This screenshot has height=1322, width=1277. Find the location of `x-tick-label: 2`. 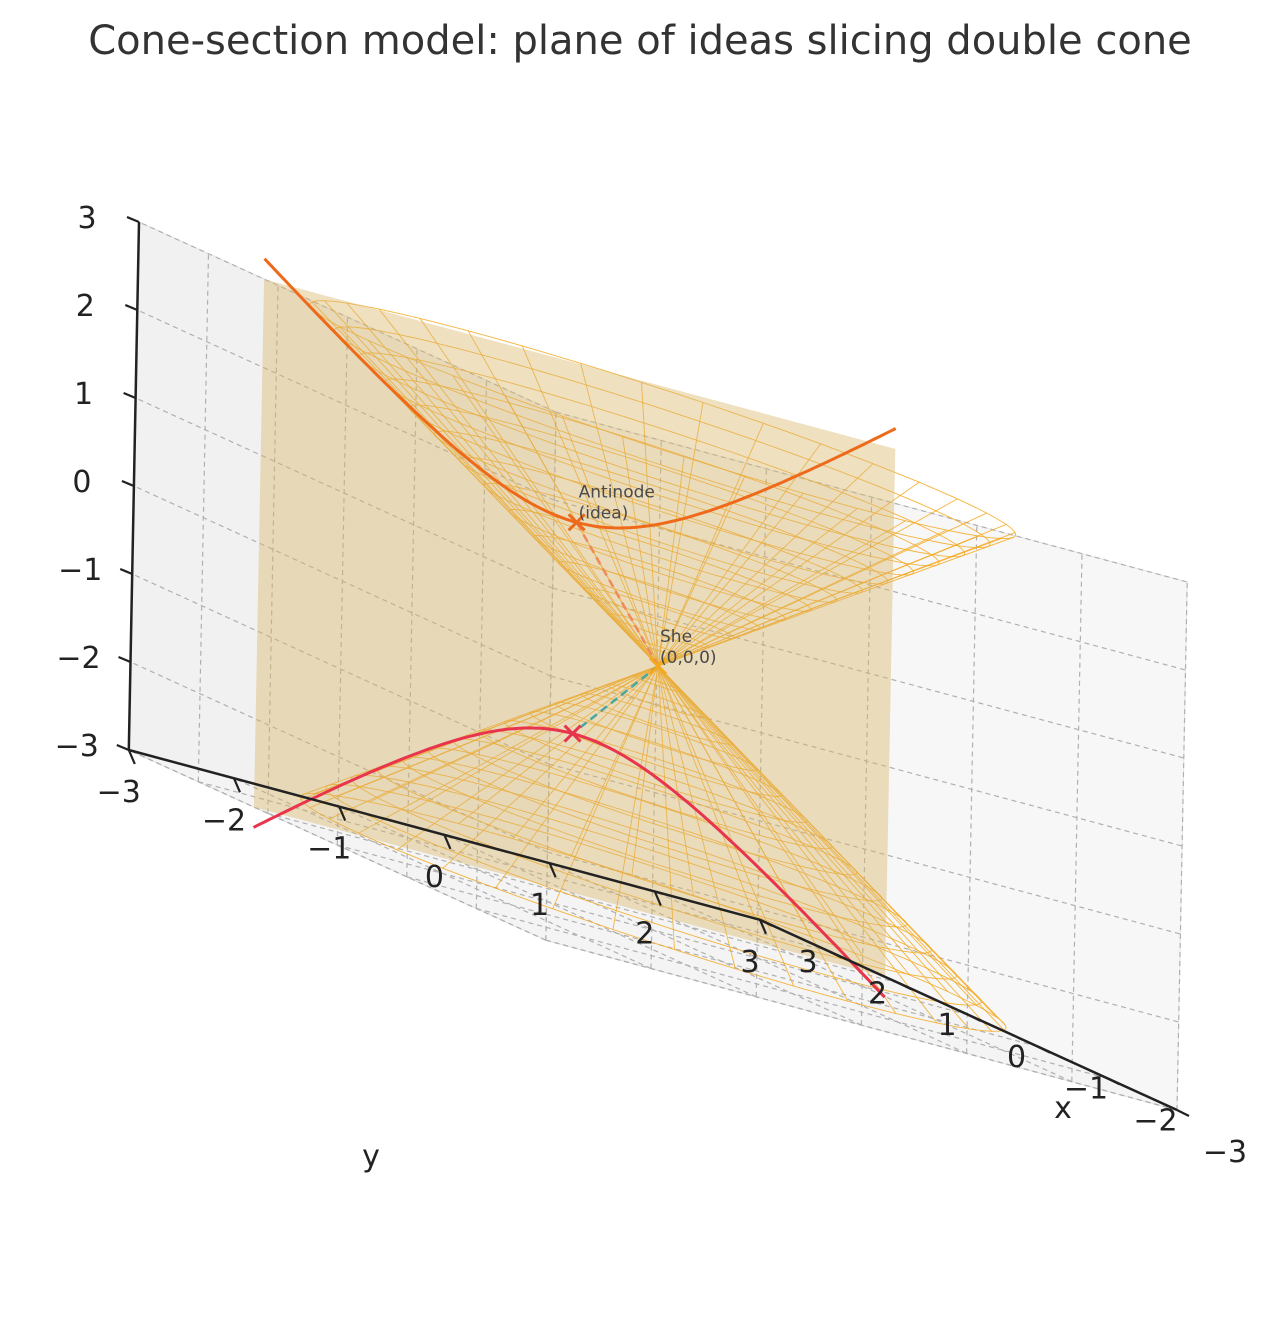

x-tick-label: 2 is located at coordinates (877, 994).